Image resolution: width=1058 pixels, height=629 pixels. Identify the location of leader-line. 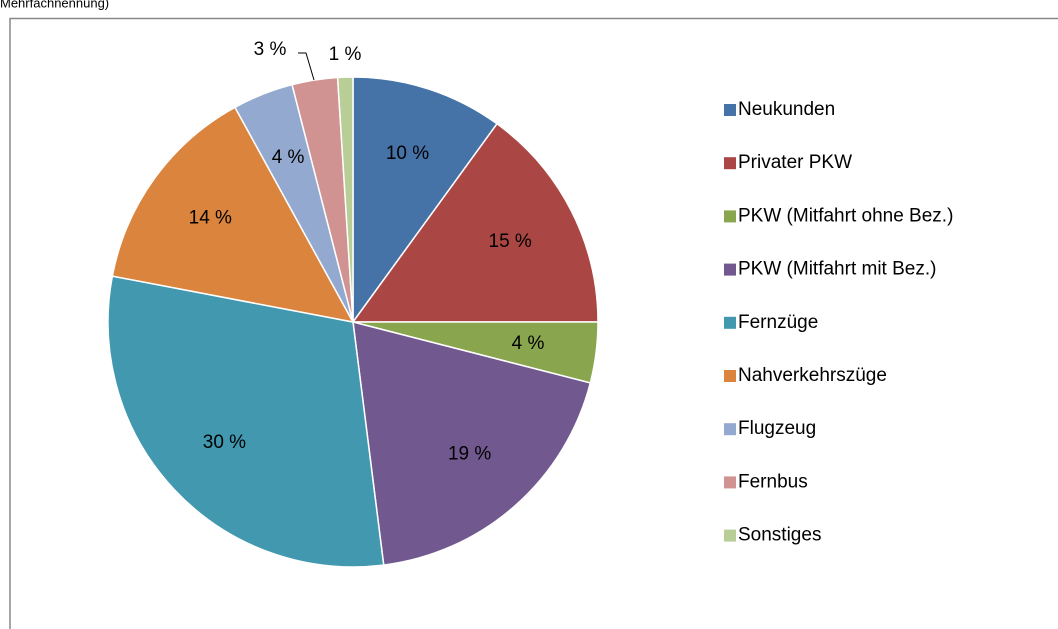
(306, 66).